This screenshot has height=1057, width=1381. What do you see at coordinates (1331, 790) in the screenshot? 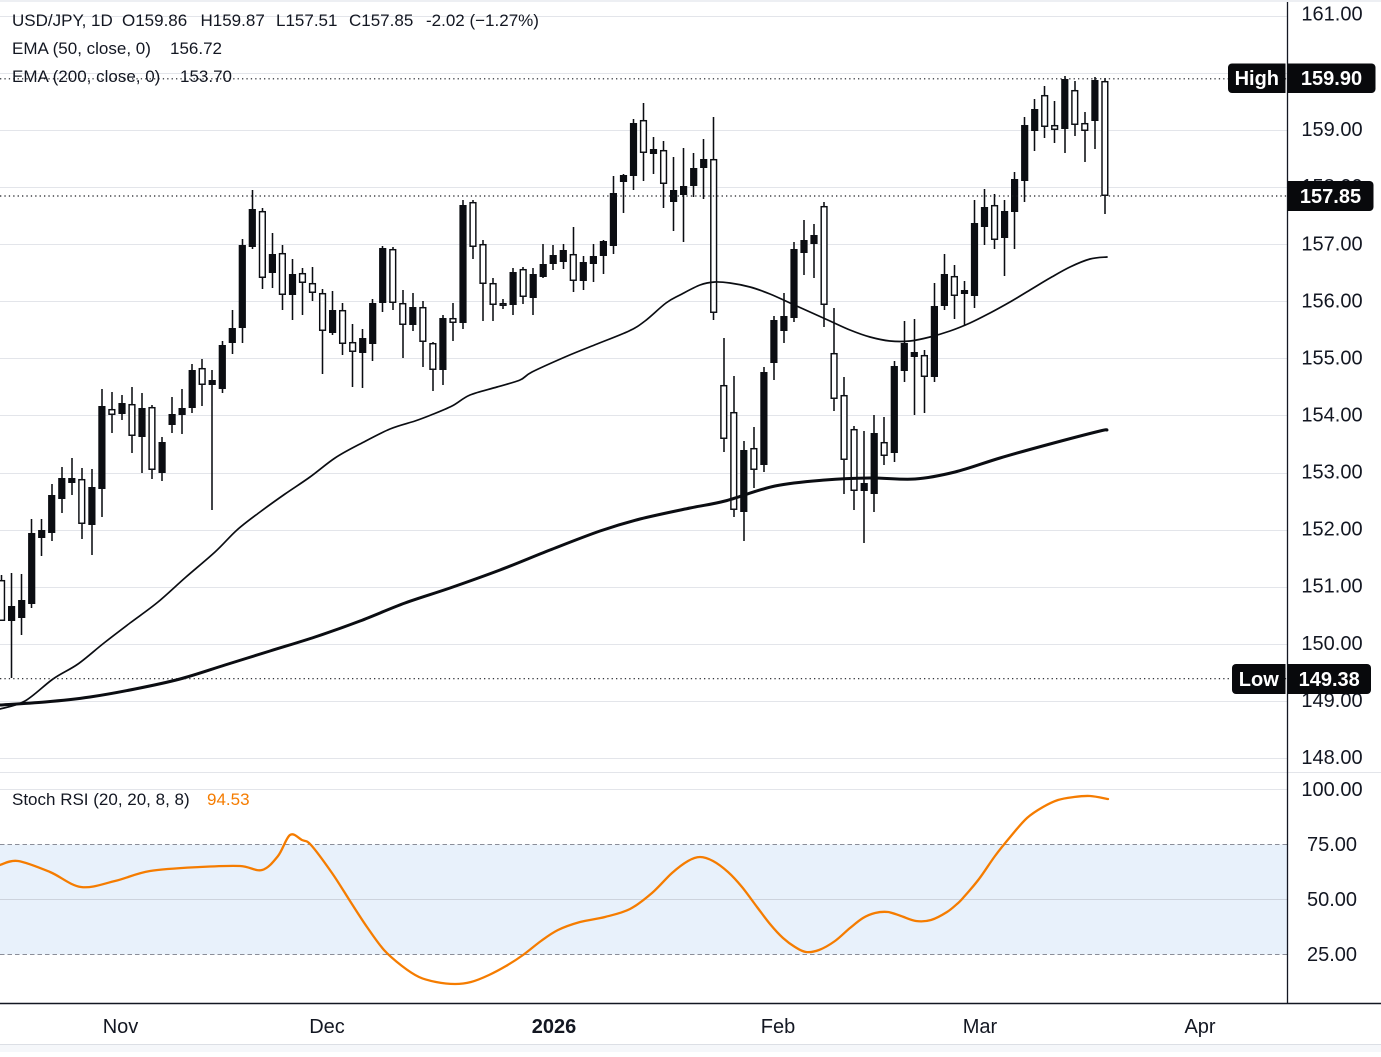
I see `svg-text: 100.00` at bounding box center [1331, 790].